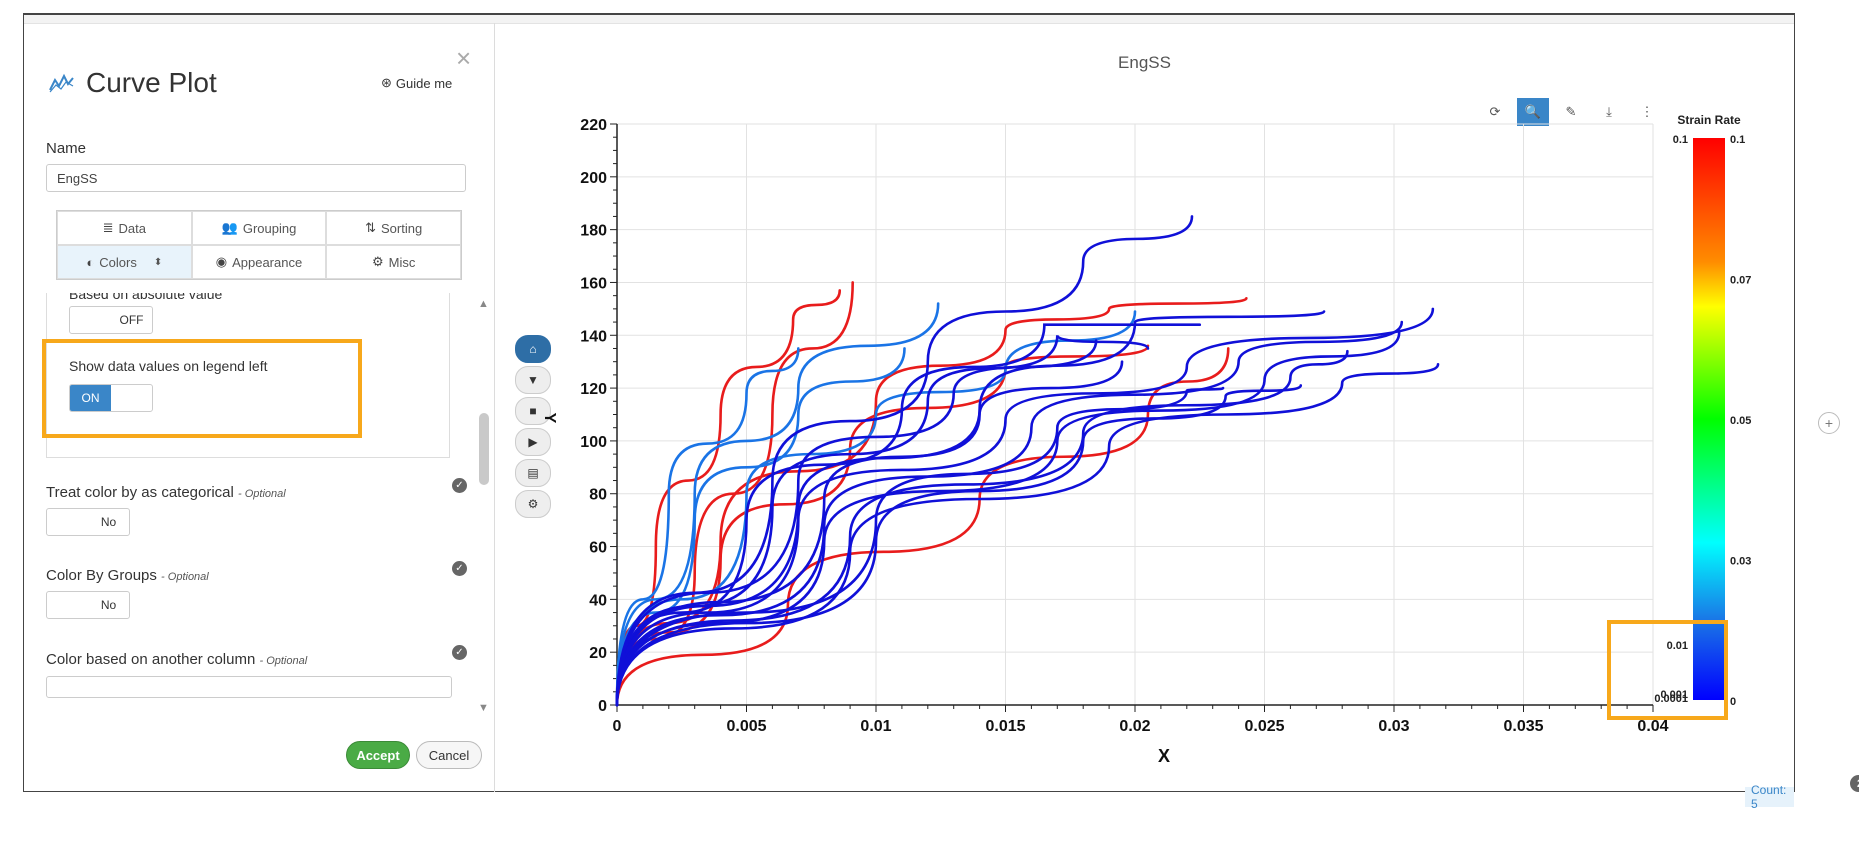  What do you see at coordinates (177, 659) in the screenshot?
I see `color-column-label: Color based on another column - Optional` at bounding box center [177, 659].